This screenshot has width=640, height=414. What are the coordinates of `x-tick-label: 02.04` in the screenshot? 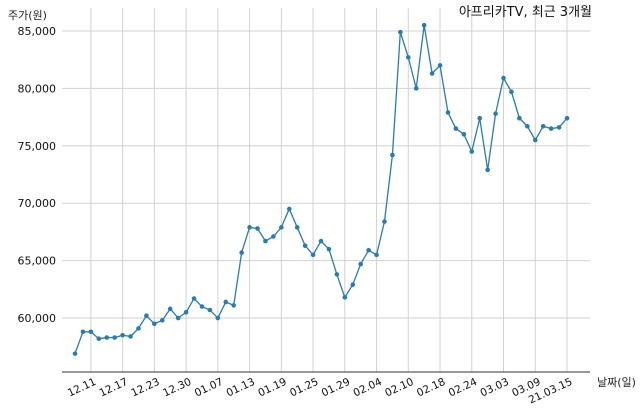 It's located at (367, 388).